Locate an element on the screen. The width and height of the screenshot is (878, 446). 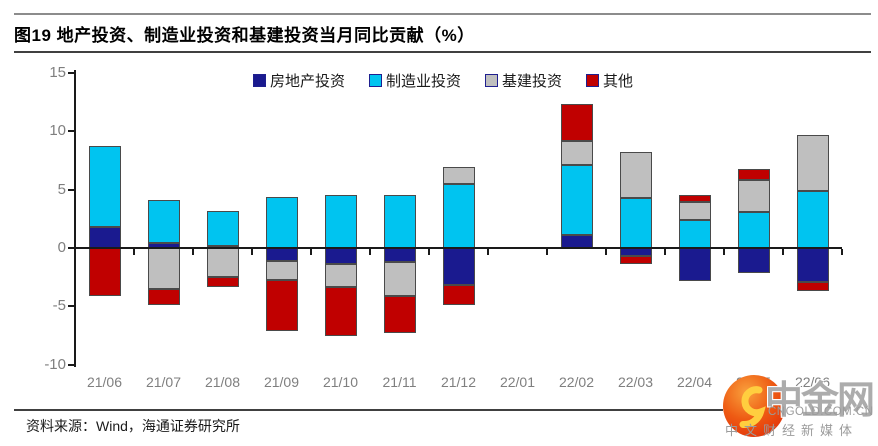
bar-segment-制造业投资-21/11 is located at coordinates (399, 221).